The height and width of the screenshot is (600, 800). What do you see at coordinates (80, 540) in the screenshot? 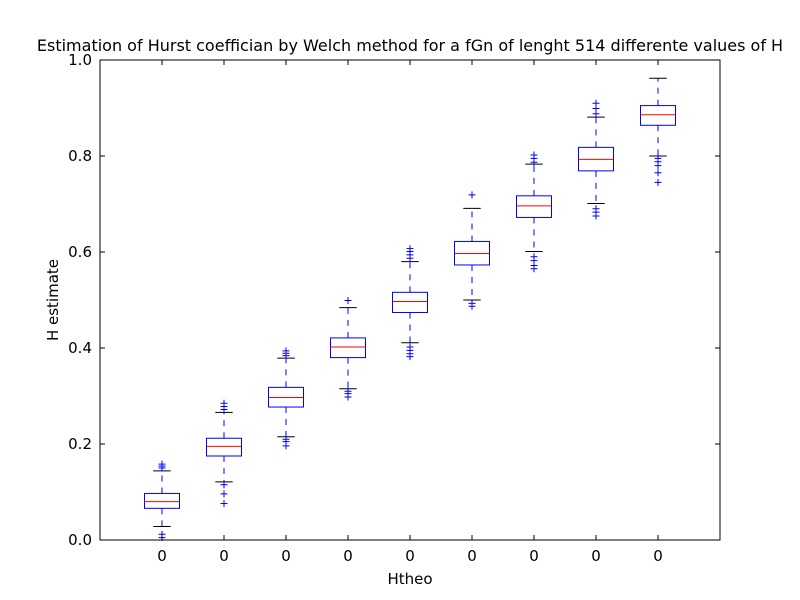
I see `y-tick-label: 0.0` at bounding box center [80, 540].